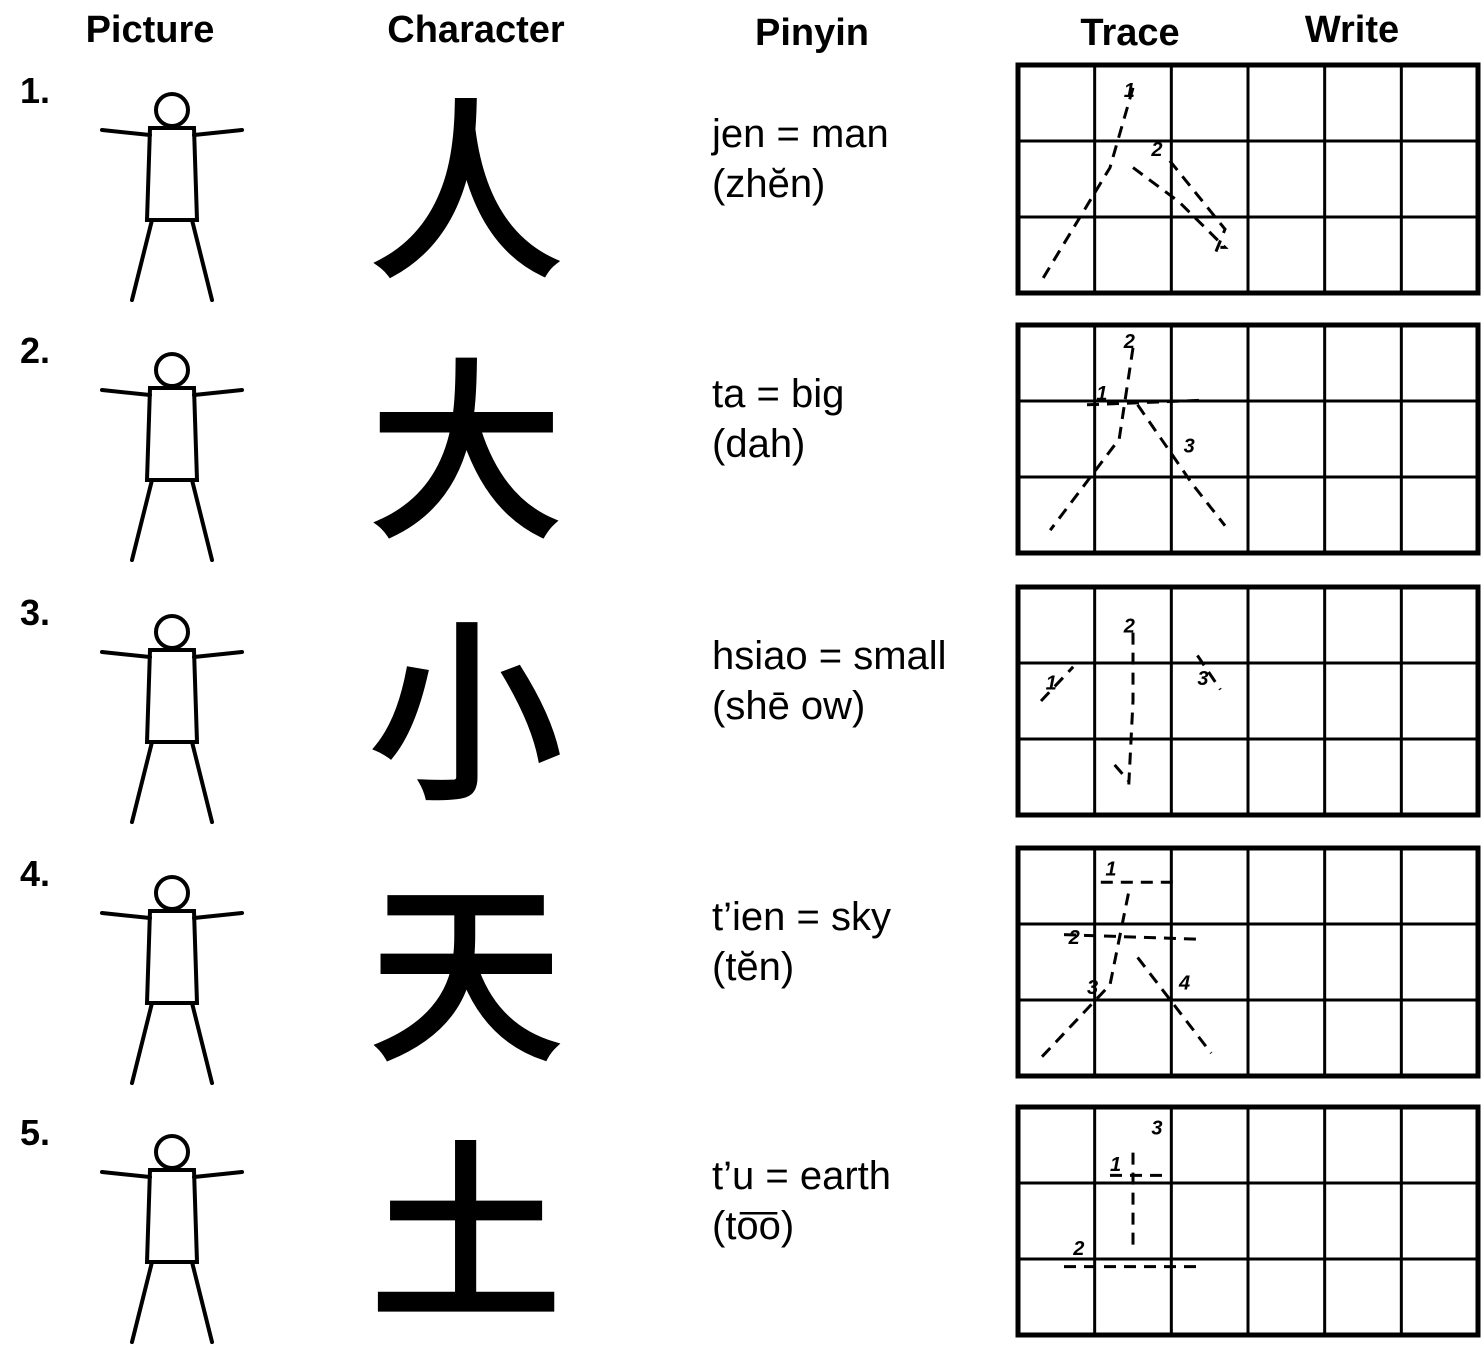 This screenshot has width=1483, height=1355. Describe the element at coordinates (35, 612) in the screenshot. I see `row-number: 3.` at that location.